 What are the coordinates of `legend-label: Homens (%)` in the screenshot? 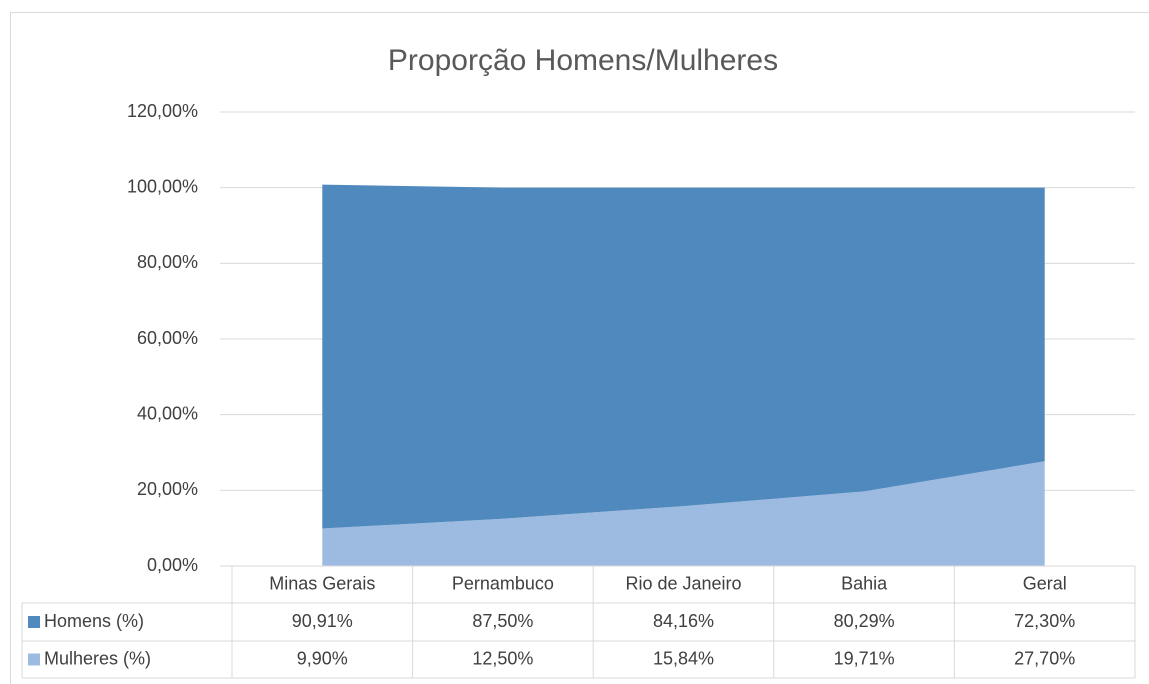 It's located at (94, 621).